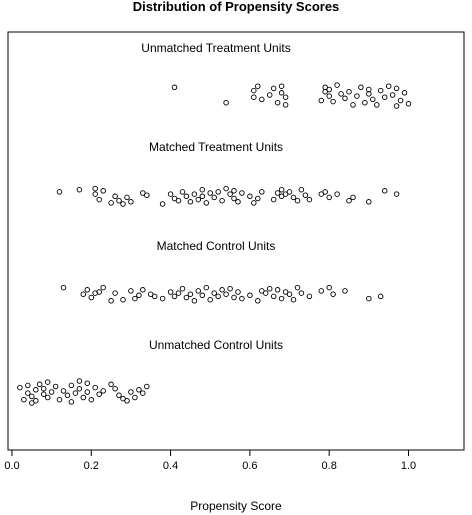  Describe the element at coordinates (210, 461) in the screenshot. I see `x-axis: 0.0 0.2 0.4 0.6 0.8 1.0` at that location.